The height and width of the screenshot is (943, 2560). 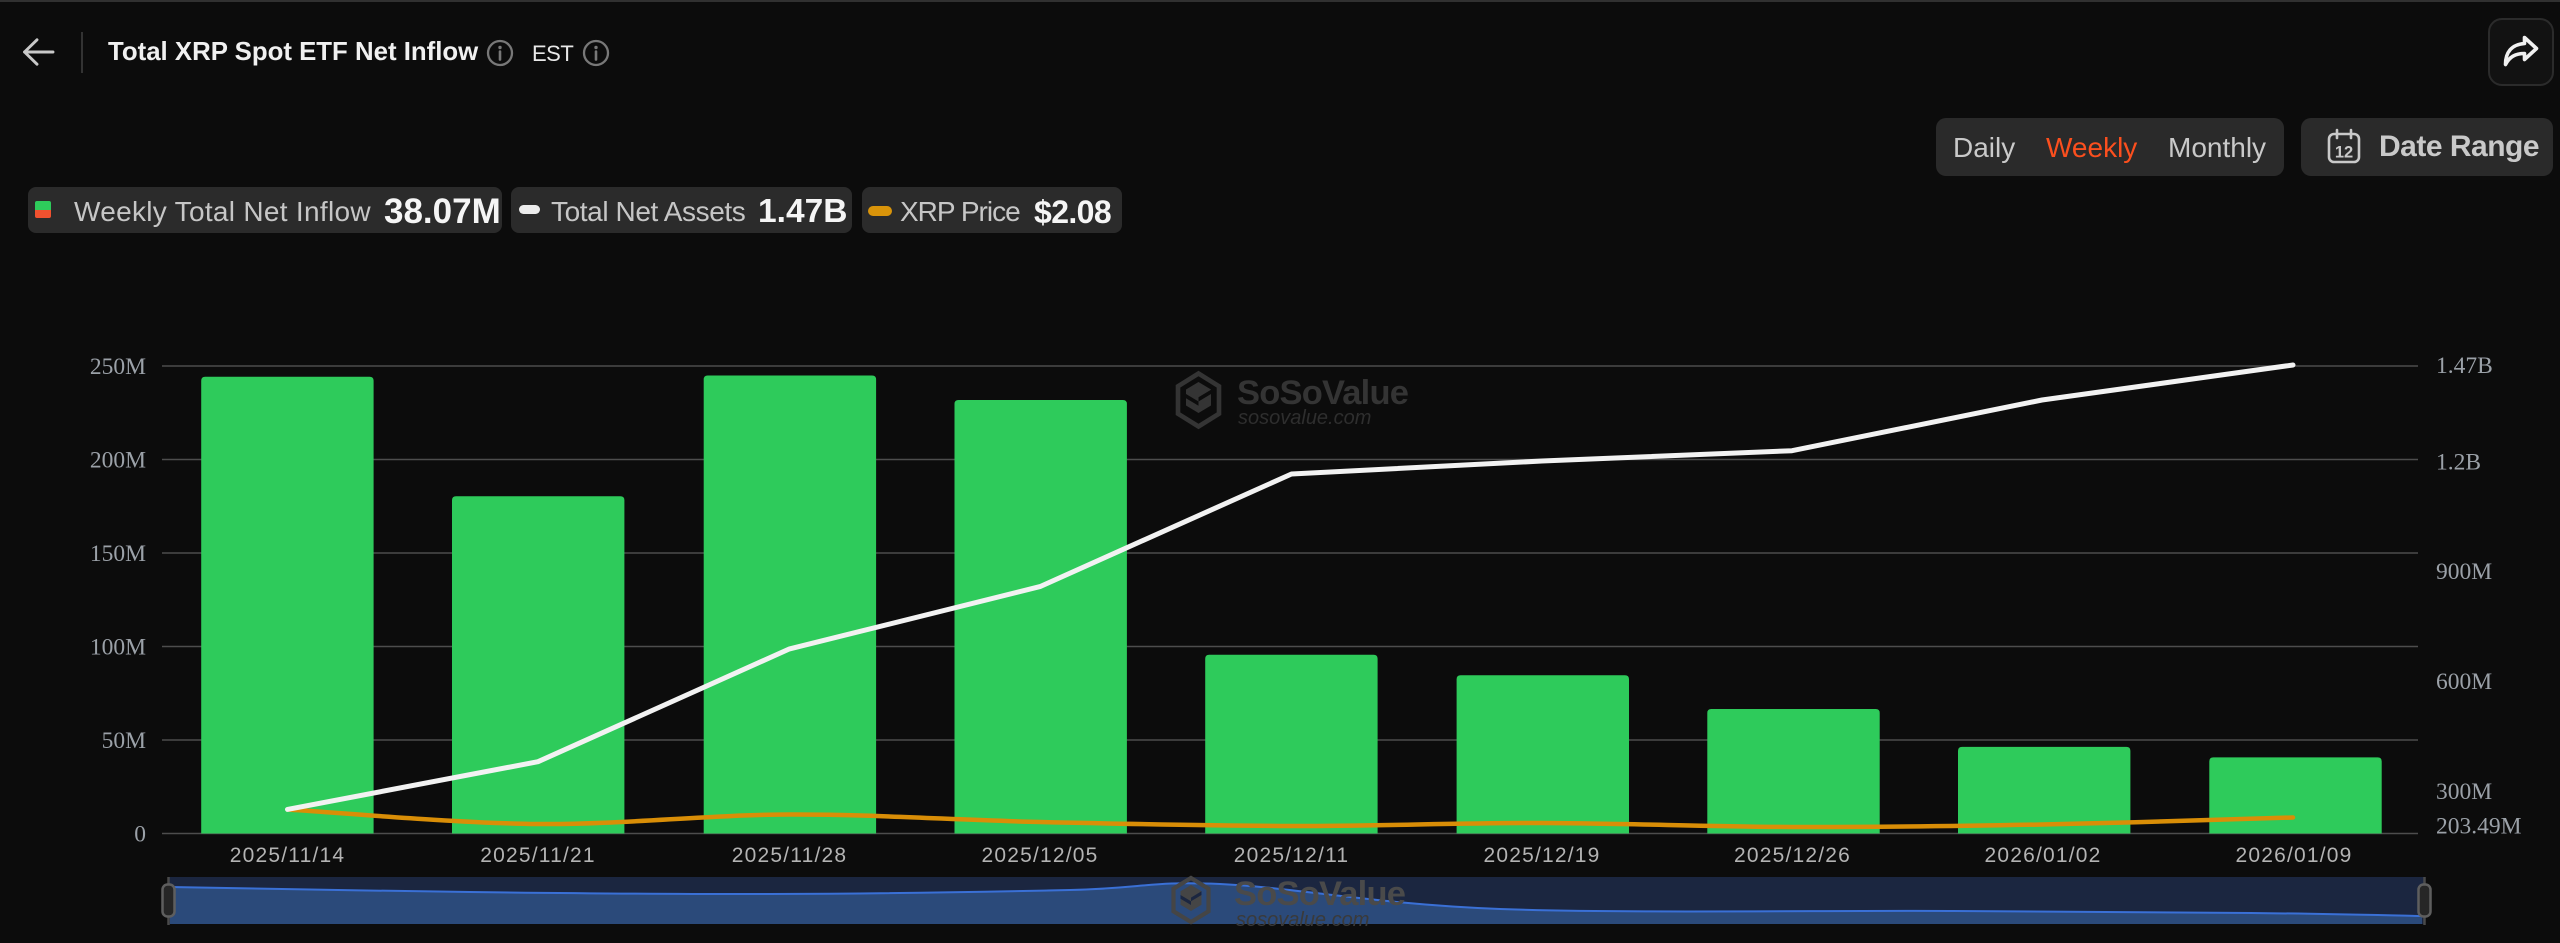 What do you see at coordinates (118, 367) in the screenshot?
I see `svg-text: 250M` at bounding box center [118, 367].